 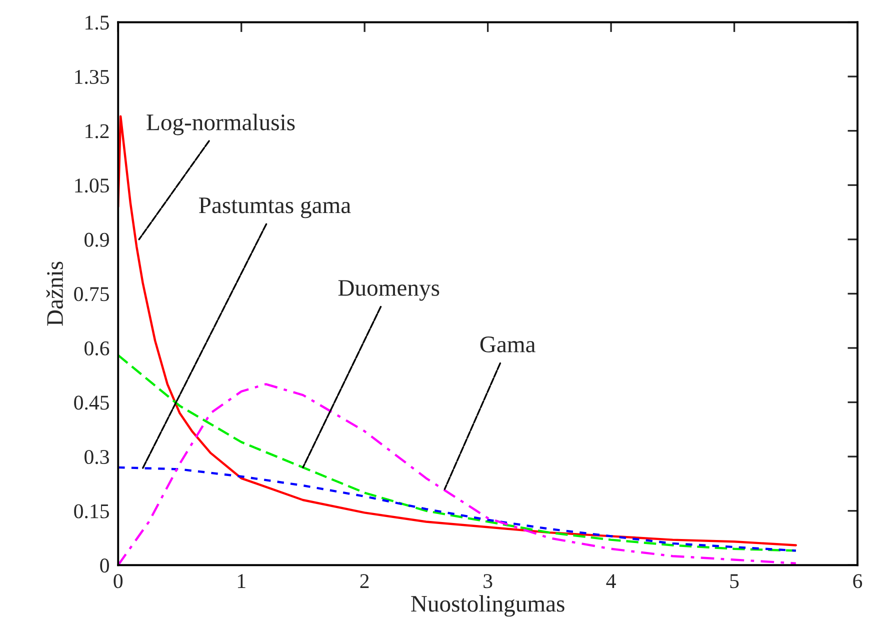 I want to click on x-tick-label: 6, so click(x=857, y=581).